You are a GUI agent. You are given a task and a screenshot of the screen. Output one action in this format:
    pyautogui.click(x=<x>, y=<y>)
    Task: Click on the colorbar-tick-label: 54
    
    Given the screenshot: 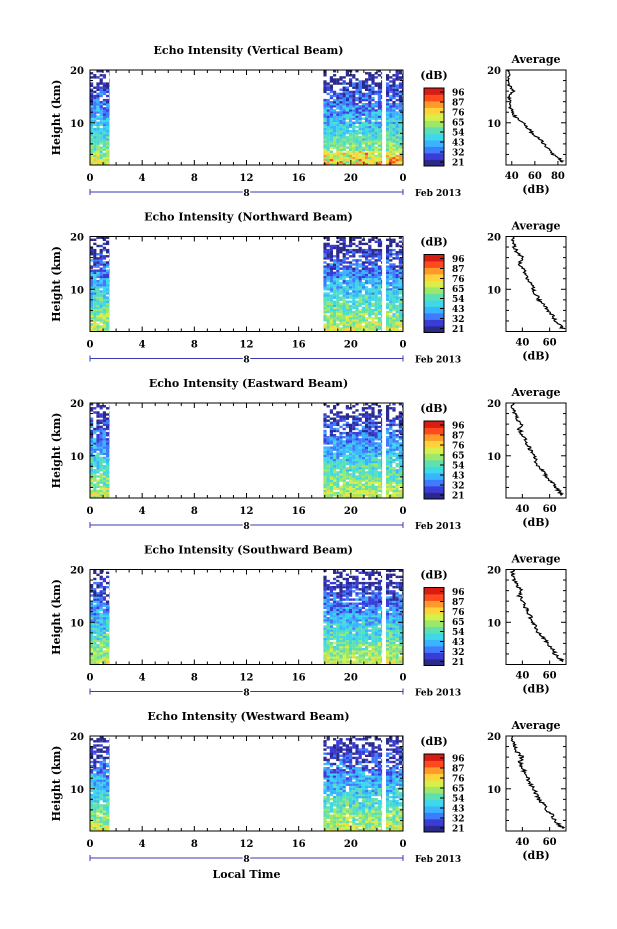 What is the action you would take?
    pyautogui.click(x=458, y=300)
    